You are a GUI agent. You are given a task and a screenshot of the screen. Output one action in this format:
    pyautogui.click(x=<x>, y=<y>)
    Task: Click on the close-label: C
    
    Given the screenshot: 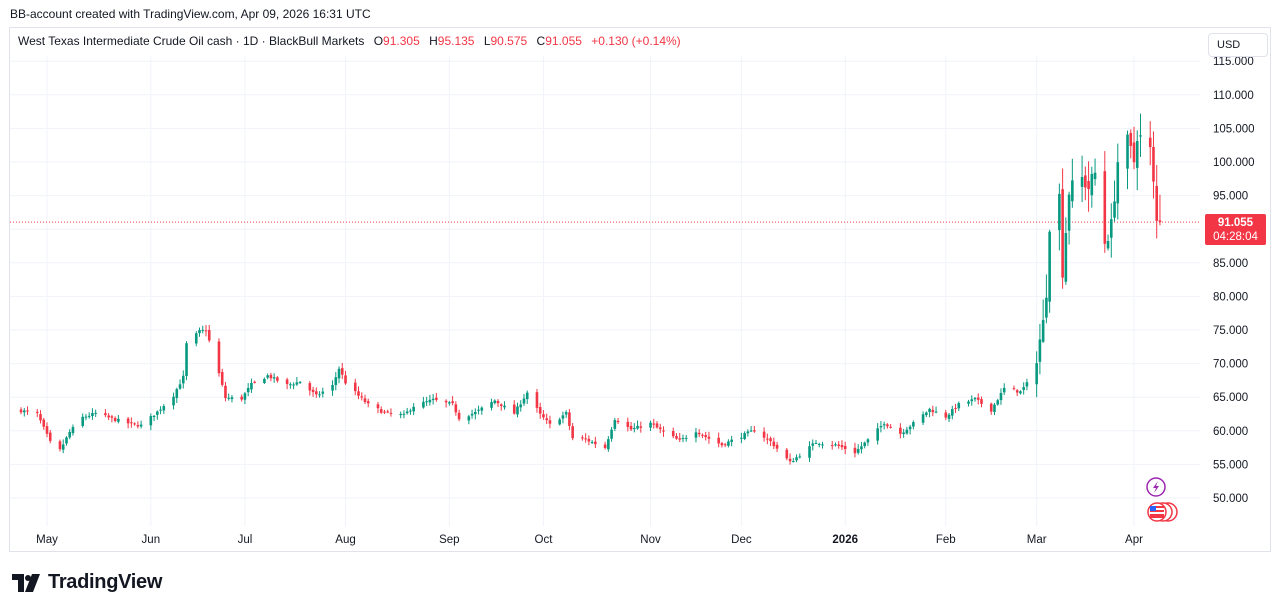 What is the action you would take?
    pyautogui.click(x=541, y=41)
    